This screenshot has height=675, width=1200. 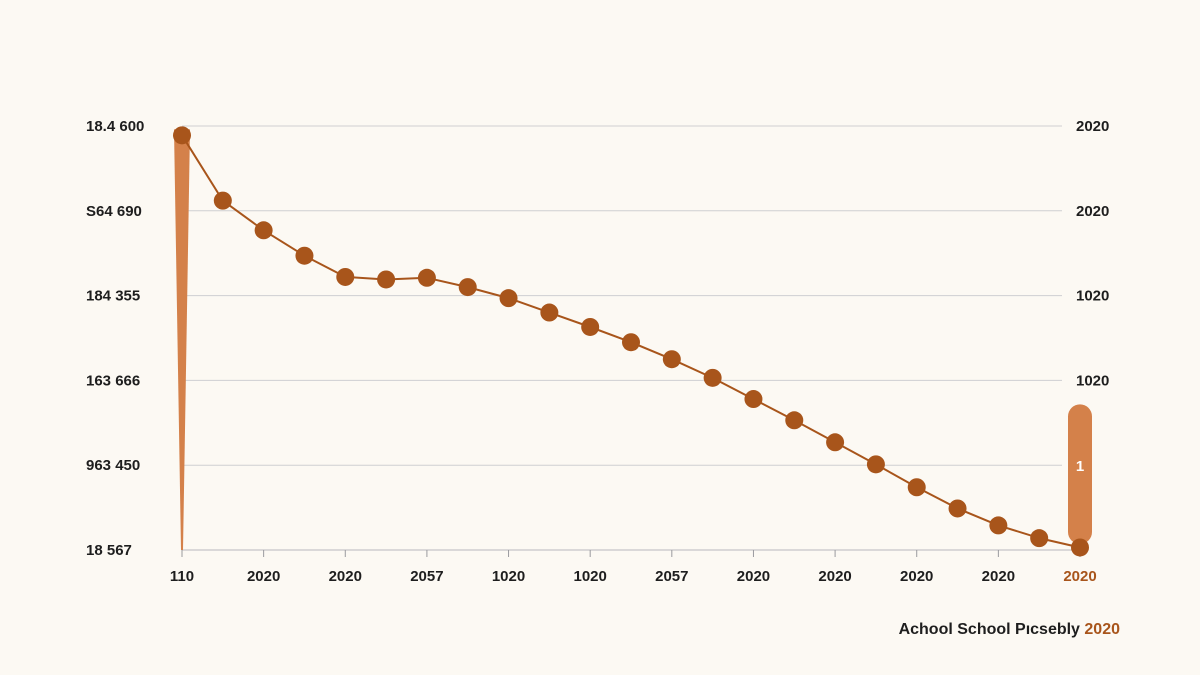 I want to click on spike-bar, so click(x=182, y=339).